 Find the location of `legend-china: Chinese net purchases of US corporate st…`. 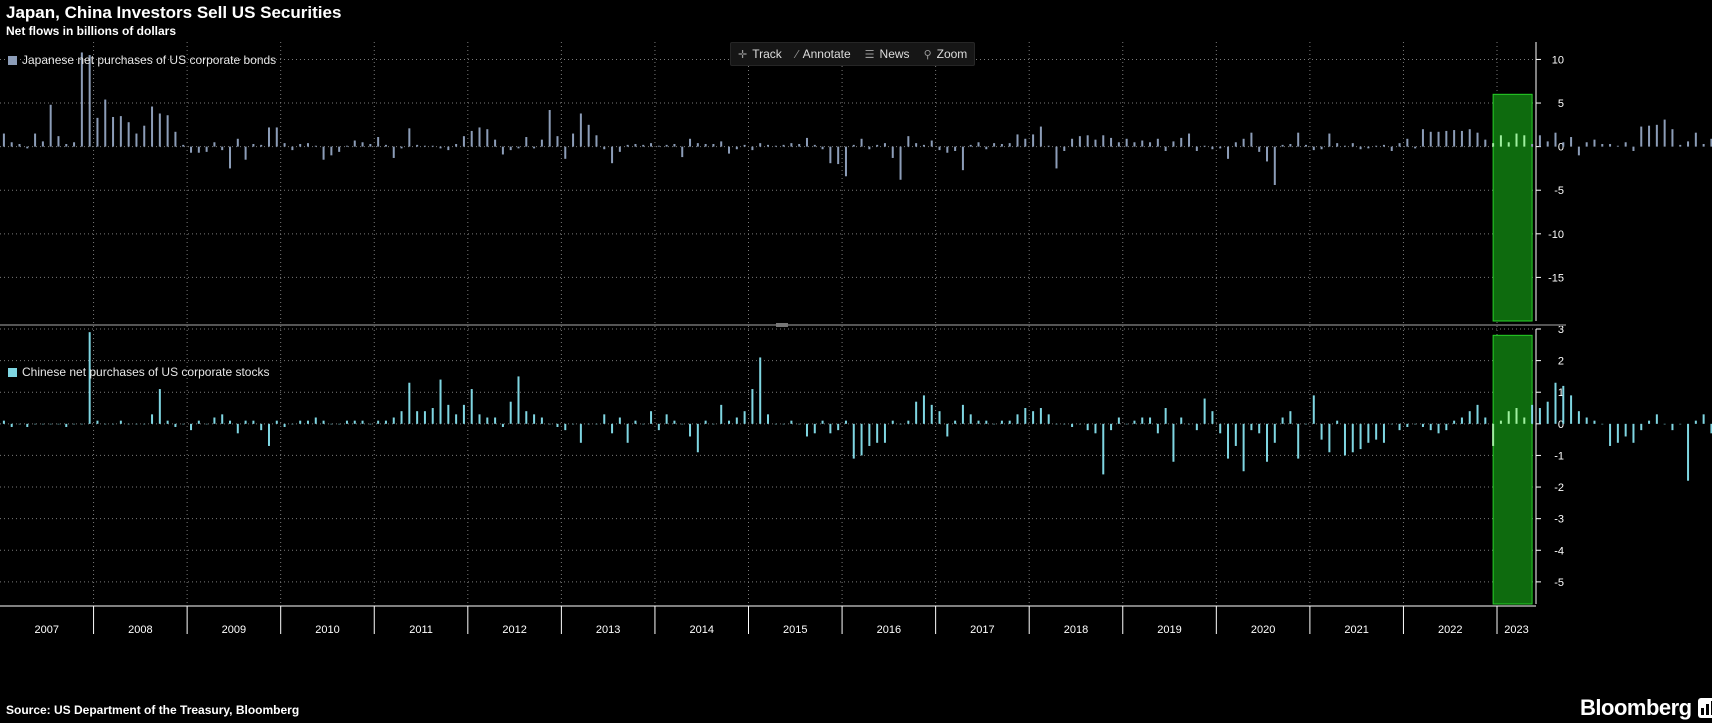

legend-china: Chinese net purchases of US corporate st… is located at coordinates (138, 372).